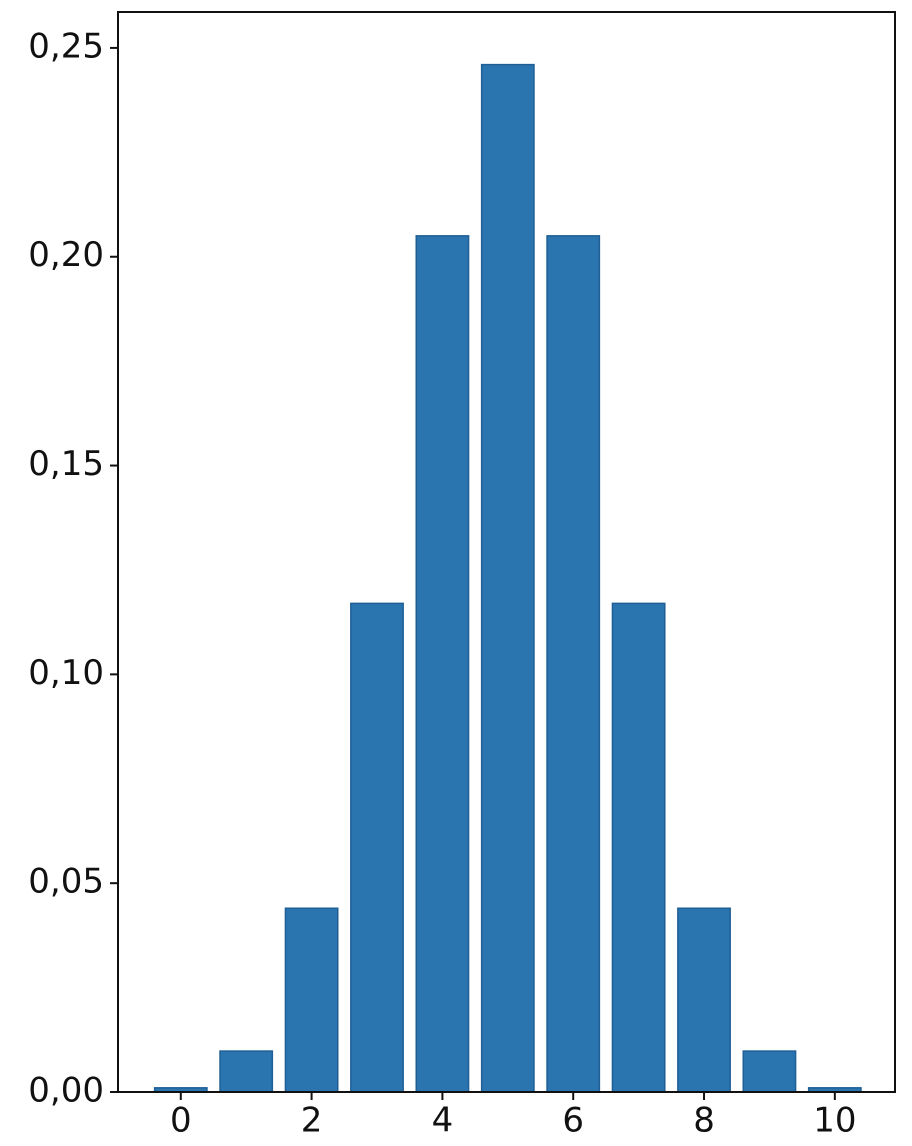 This screenshot has width=912, height=1146. Describe the element at coordinates (66, 882) in the screenshot. I see `y-tick-label: 0,05` at that location.